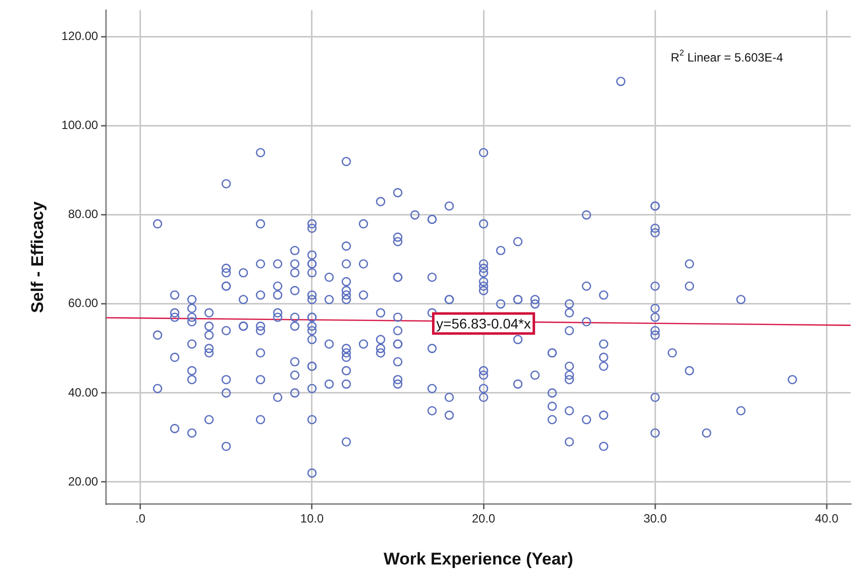  Describe the element at coordinates (37, 256) in the screenshot. I see `y-axis-title: Self - Efficacy` at that location.